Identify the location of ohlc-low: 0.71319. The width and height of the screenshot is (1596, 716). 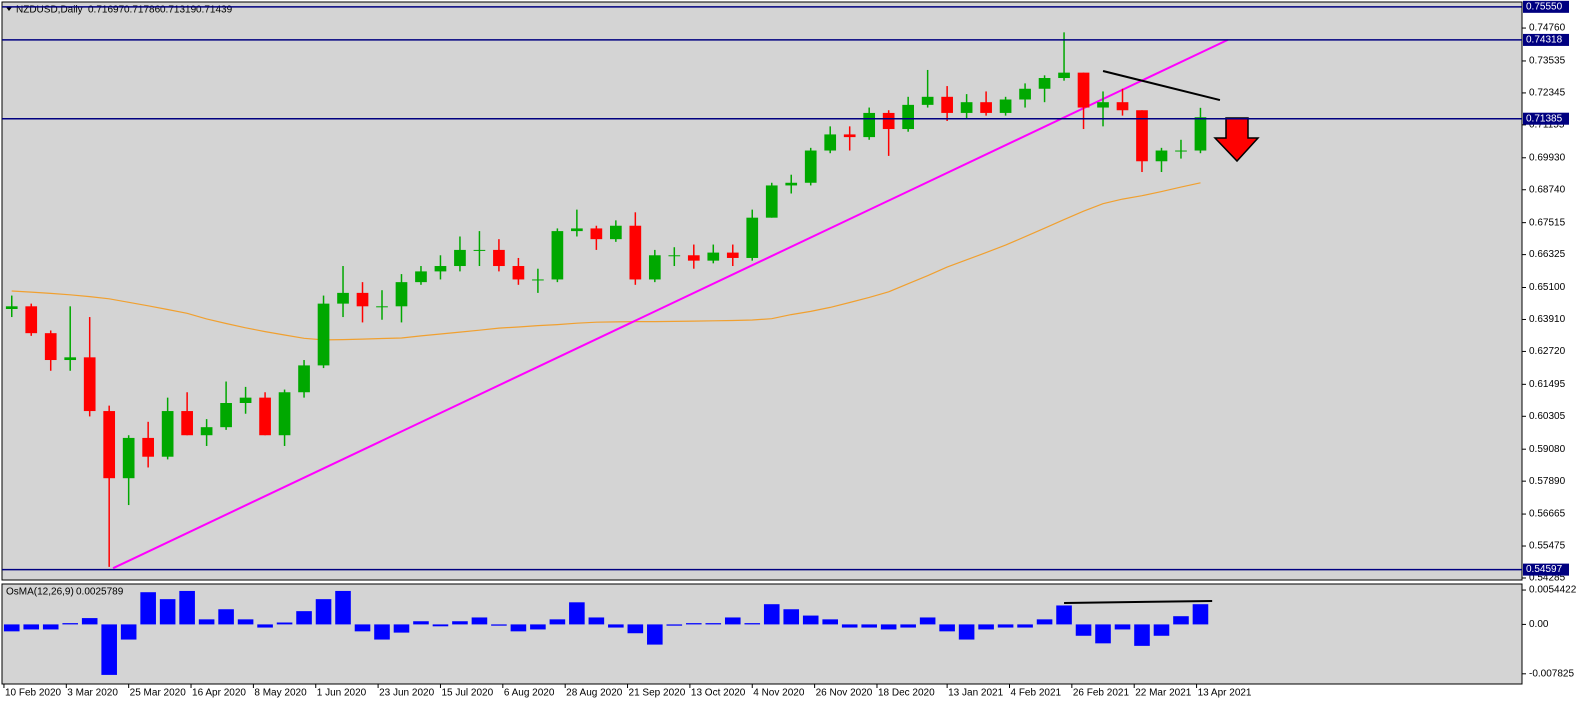
(178, 10).